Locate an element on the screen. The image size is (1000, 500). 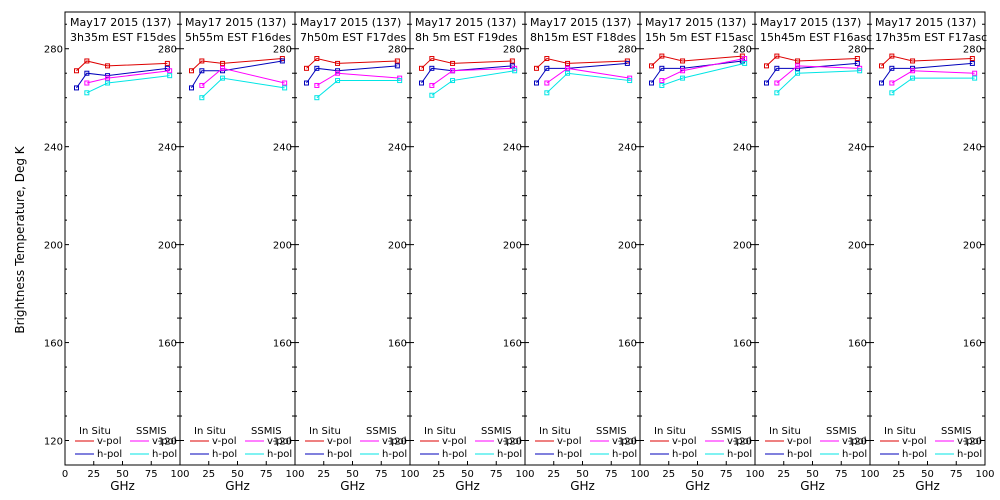
panel-subtitle: 5h55m EST F16des is located at coordinates (238, 37).